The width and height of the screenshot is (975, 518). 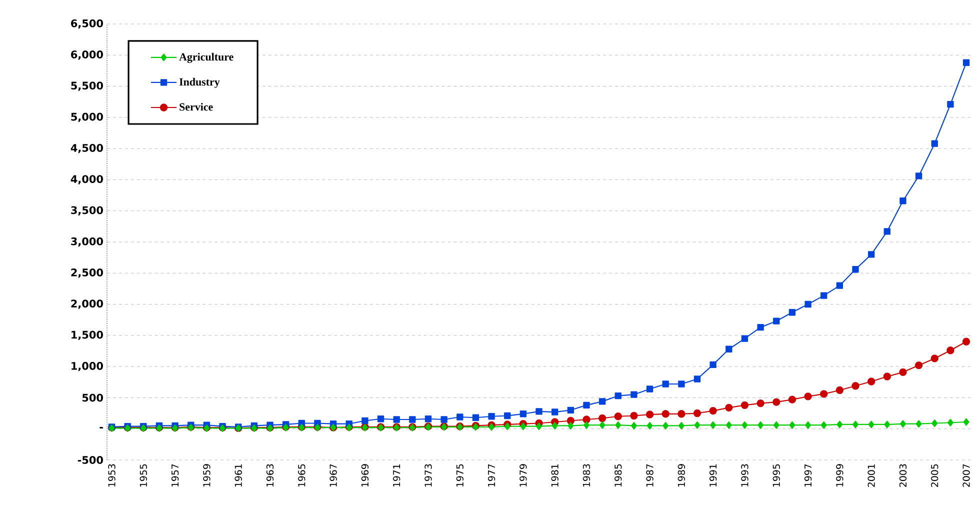 I want to click on y-tick-label: 2,000, so click(x=87, y=304).